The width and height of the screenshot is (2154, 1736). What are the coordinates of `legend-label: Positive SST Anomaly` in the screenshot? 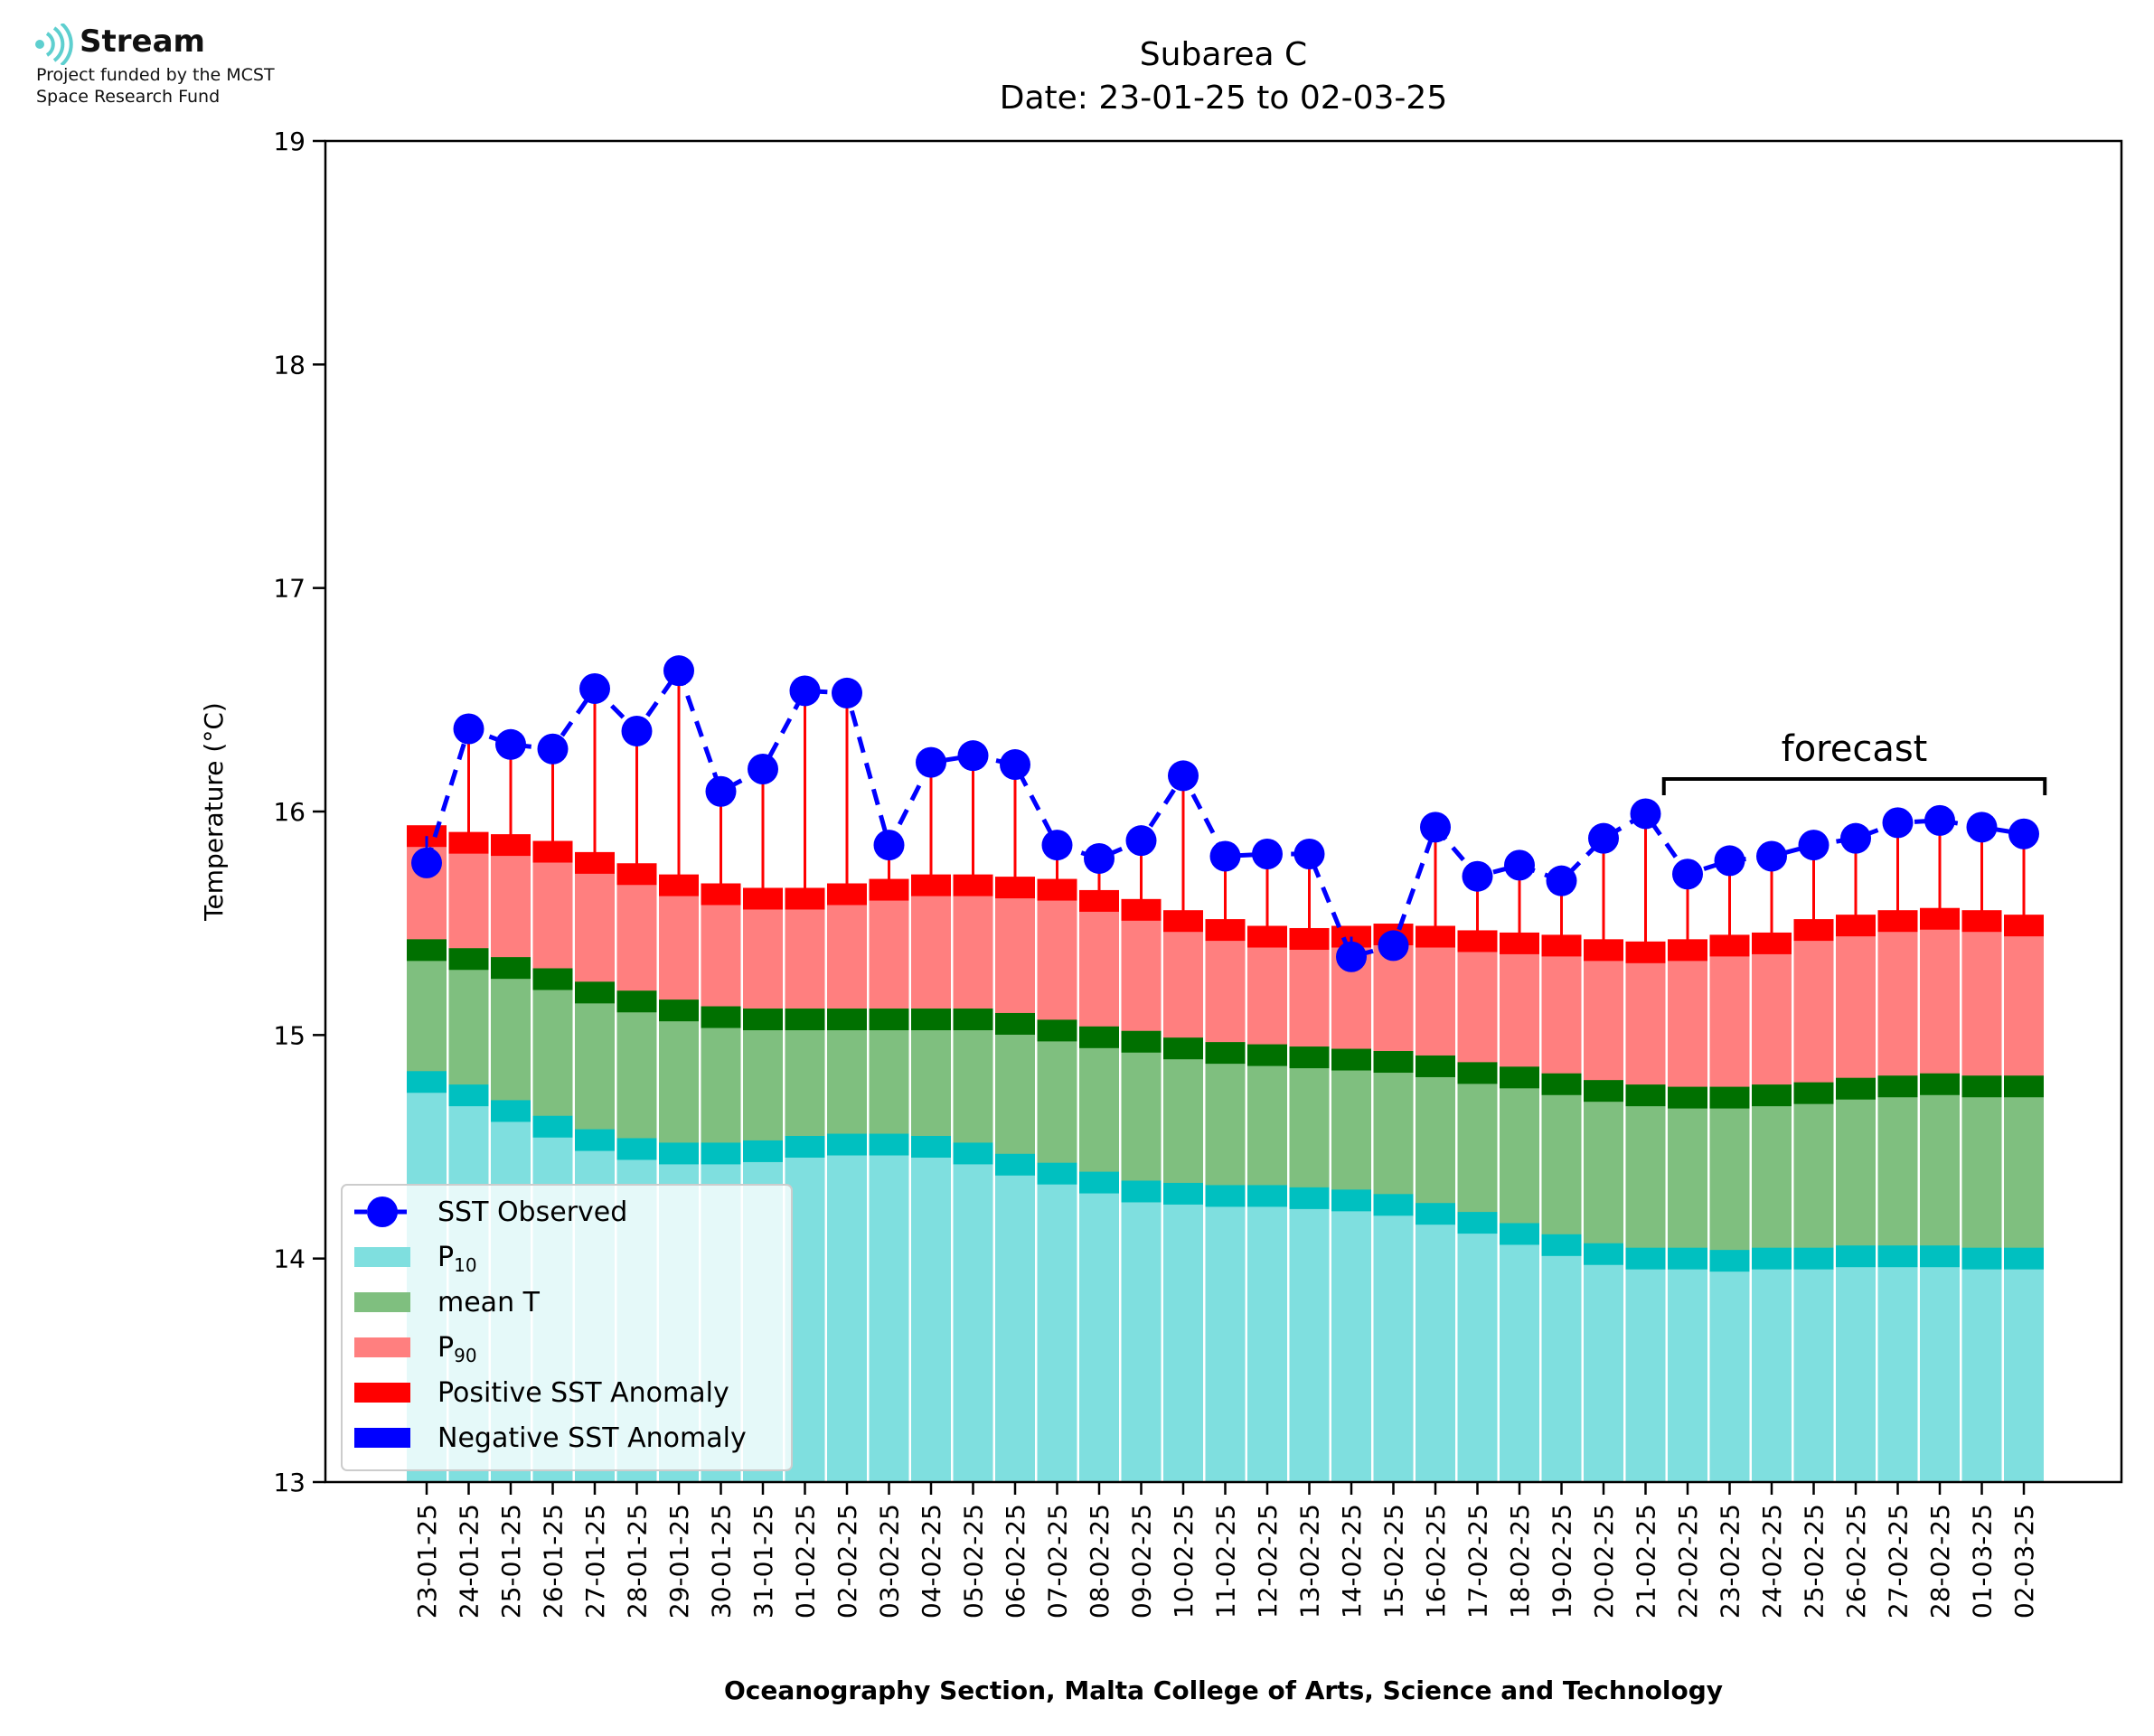 It's located at (583, 1393).